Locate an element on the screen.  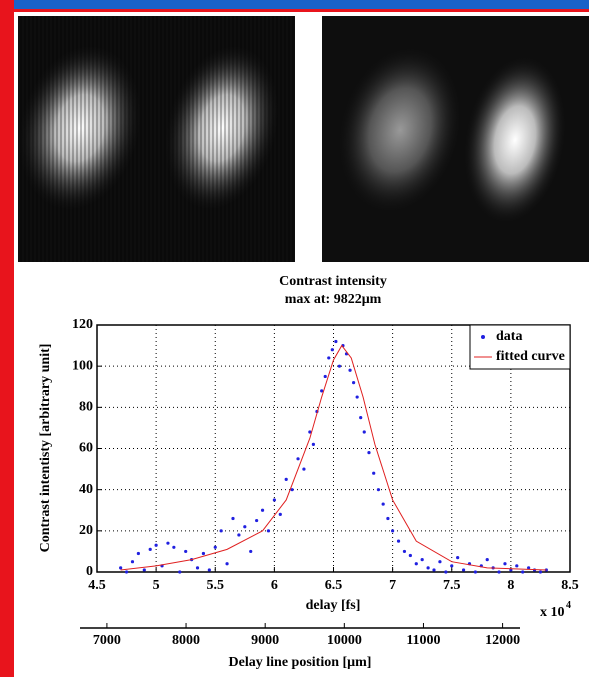
x-tick-label: 5 is located at coordinates (156, 585).